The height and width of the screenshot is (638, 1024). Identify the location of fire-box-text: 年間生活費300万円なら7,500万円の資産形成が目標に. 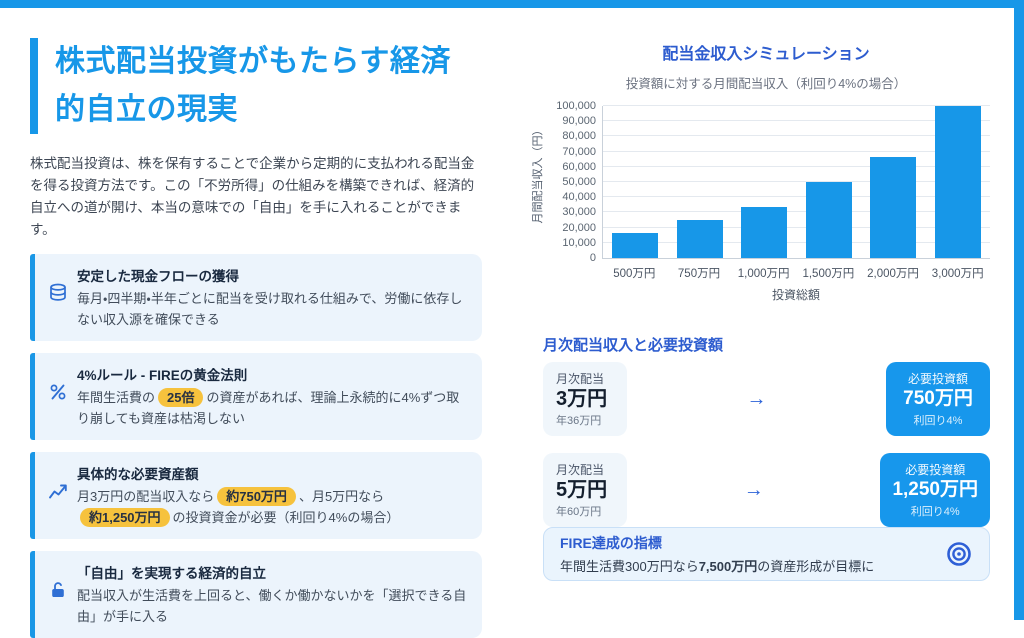
(746, 565).